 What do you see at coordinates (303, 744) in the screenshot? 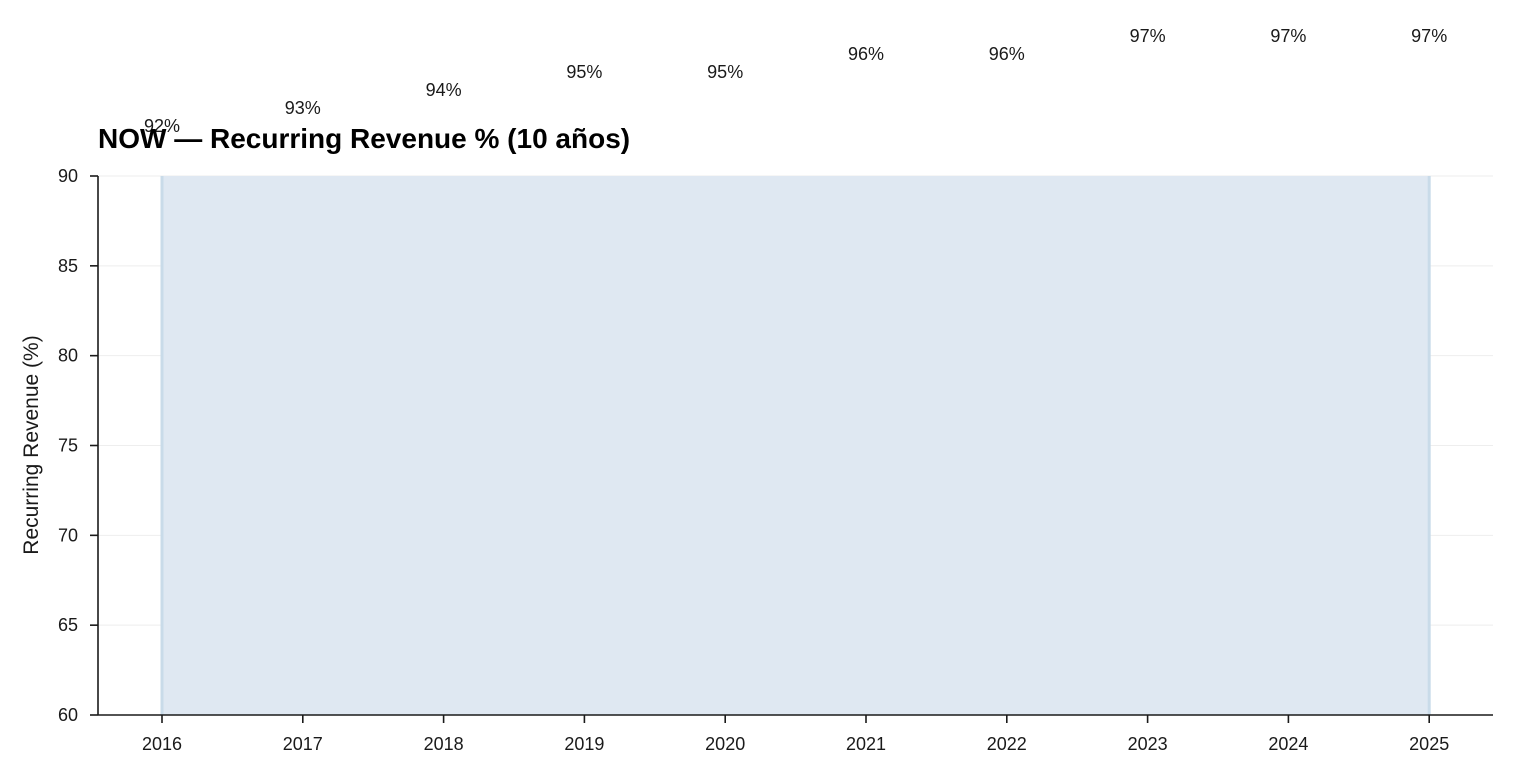
I see `x-tick-label: 2017` at bounding box center [303, 744].